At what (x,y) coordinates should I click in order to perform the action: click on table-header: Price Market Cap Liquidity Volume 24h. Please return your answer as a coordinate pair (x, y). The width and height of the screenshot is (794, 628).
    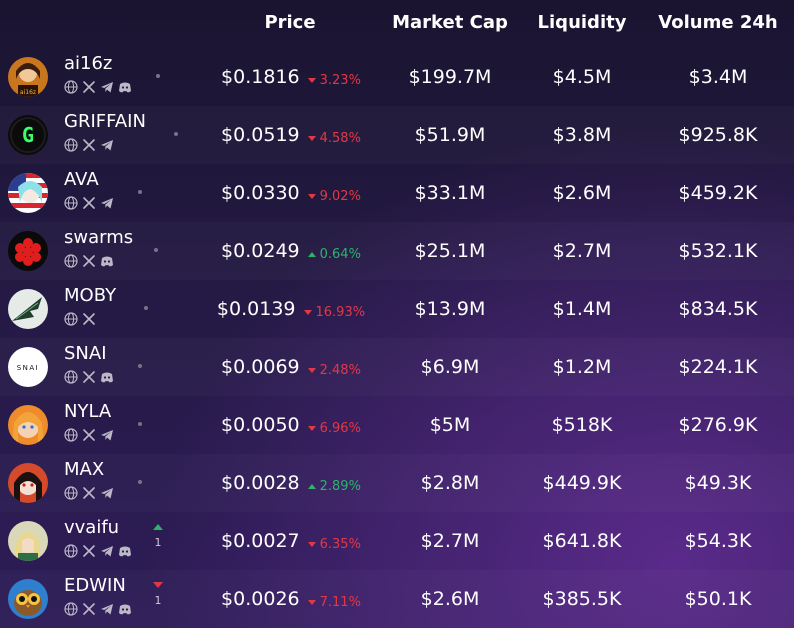
    Looking at the image, I should click on (397, 24).